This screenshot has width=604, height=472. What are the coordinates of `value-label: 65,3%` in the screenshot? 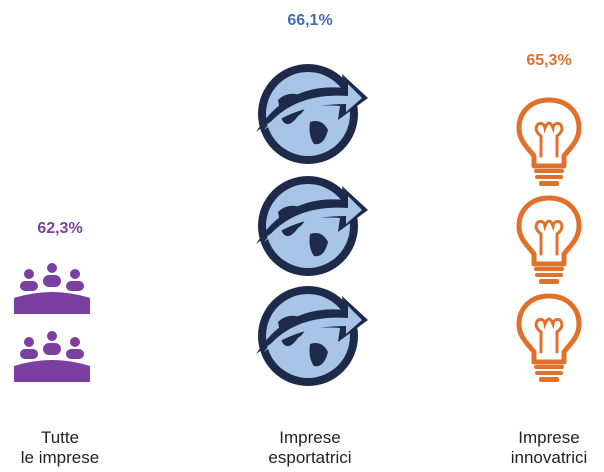 It's located at (549, 60).